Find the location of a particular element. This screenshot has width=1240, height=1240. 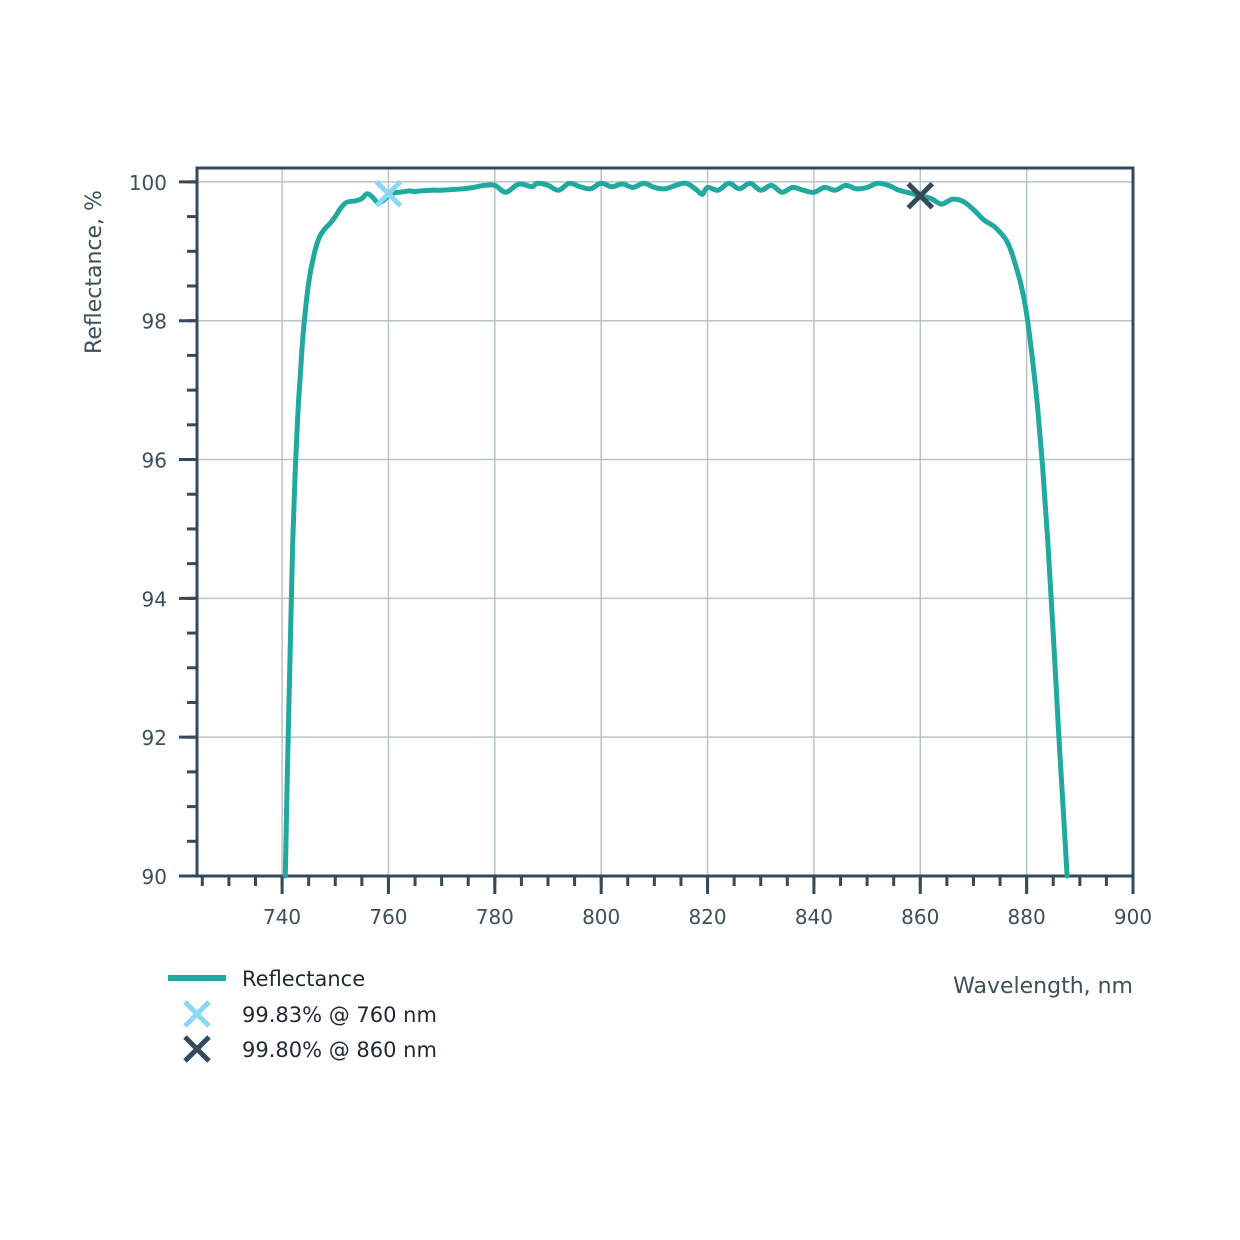

x-tick-label: 740 is located at coordinates (282, 917).